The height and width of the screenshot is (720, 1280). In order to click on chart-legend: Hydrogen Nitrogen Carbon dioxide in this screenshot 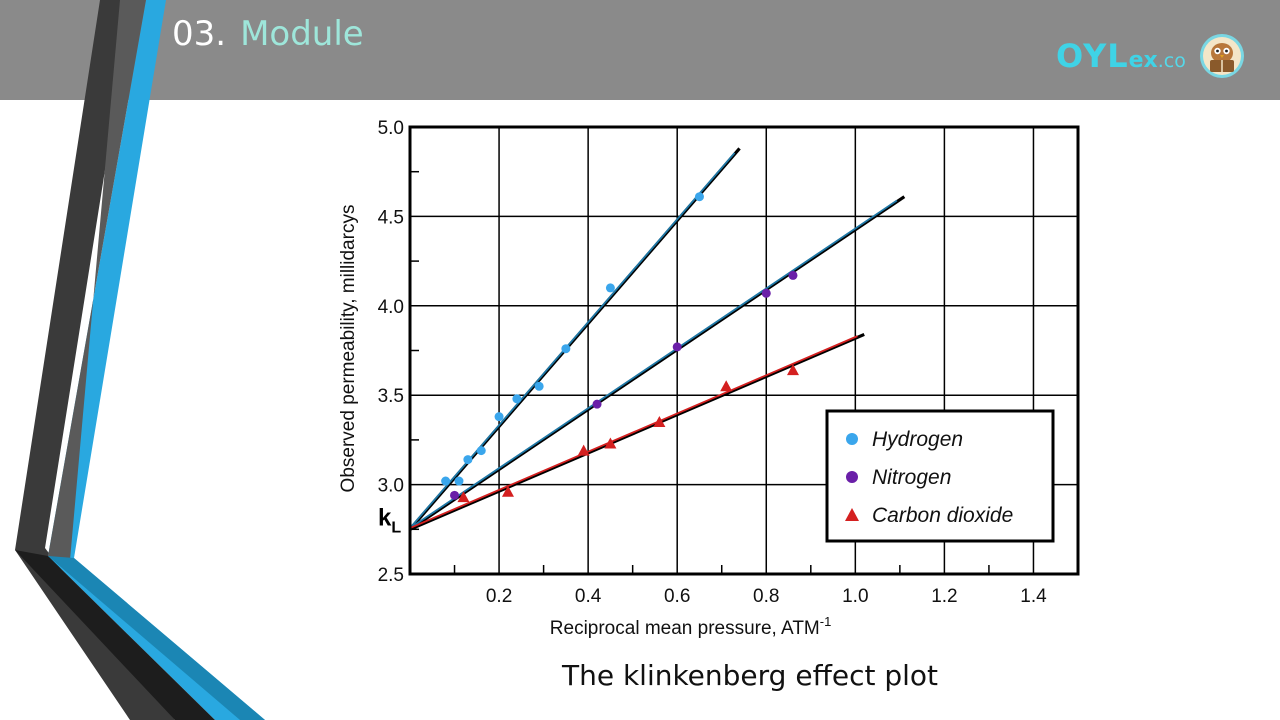, I will do `click(940, 476)`.